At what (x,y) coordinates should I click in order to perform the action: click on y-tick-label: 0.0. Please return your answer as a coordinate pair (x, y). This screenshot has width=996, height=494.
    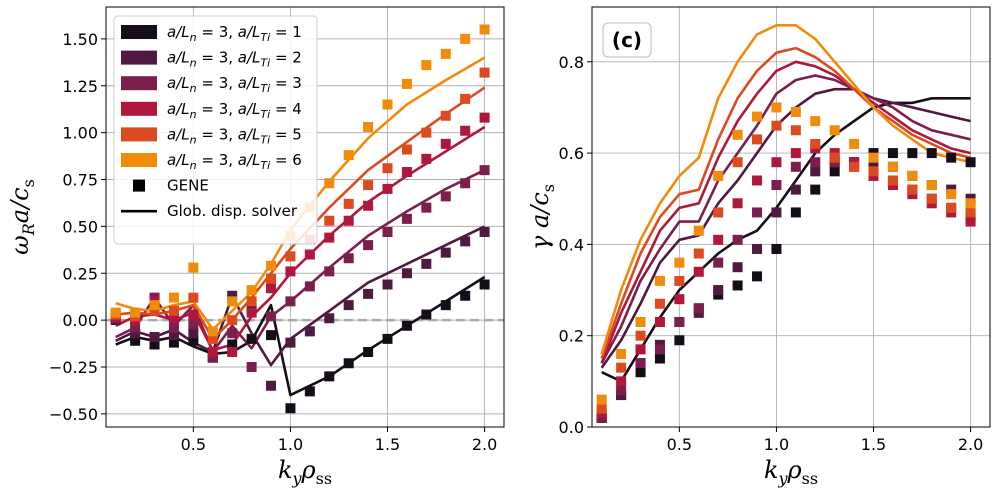
    Looking at the image, I should click on (571, 427).